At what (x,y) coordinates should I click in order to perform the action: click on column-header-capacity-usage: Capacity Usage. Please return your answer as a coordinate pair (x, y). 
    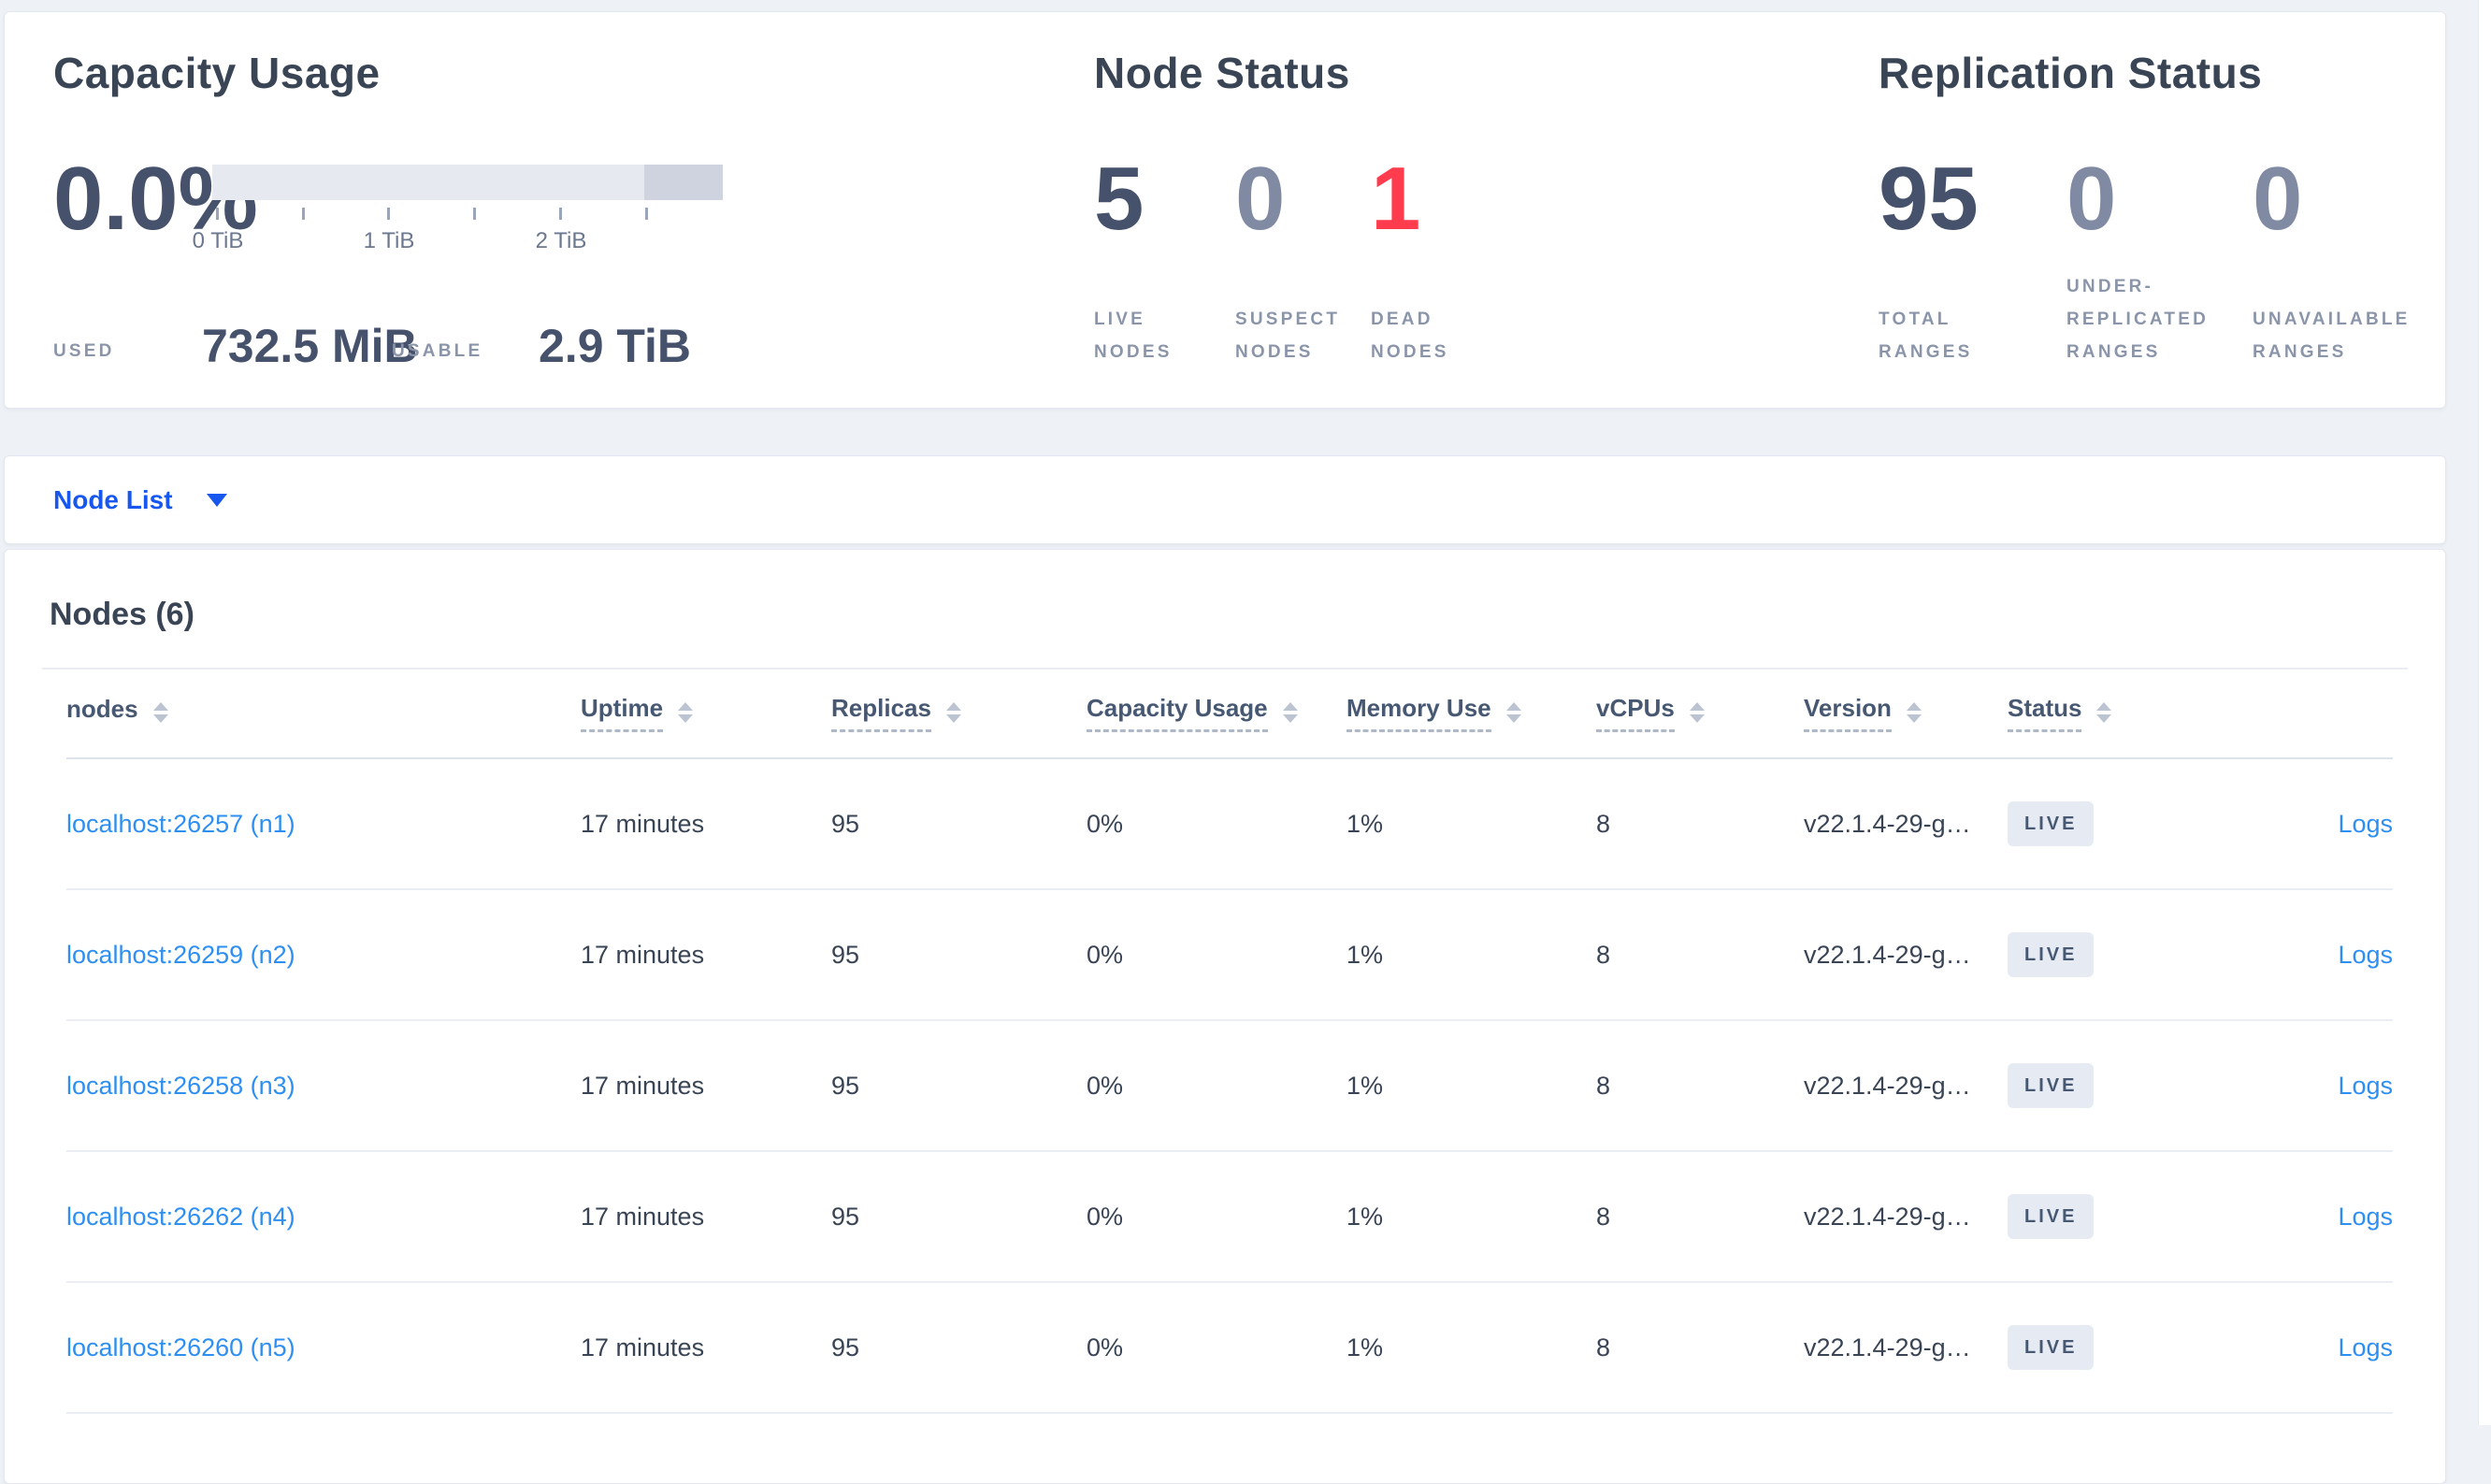
    Looking at the image, I should click on (1216, 713).